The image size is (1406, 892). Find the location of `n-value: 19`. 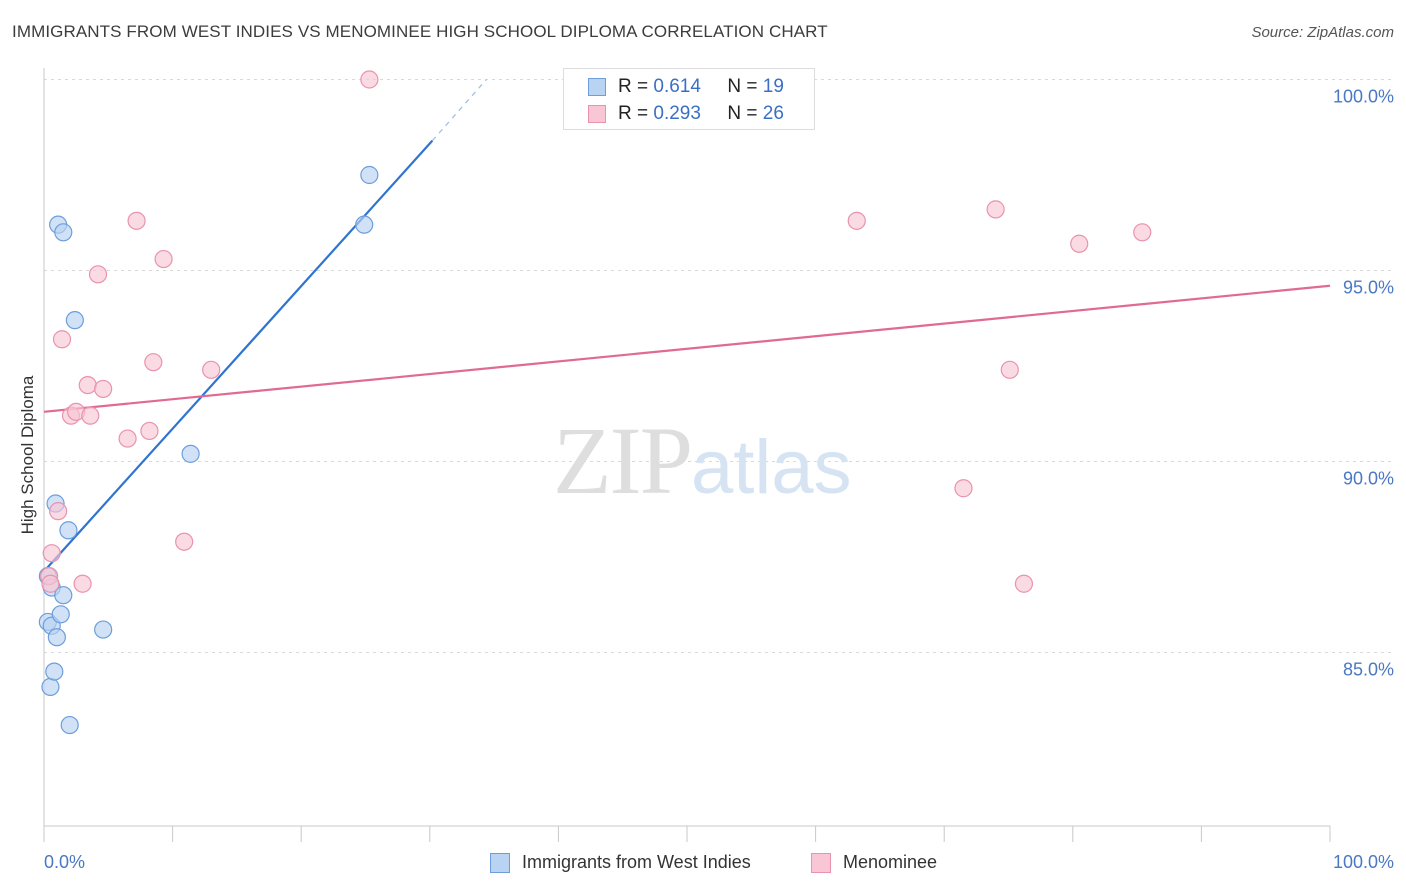

n-value: 19 is located at coordinates (773, 86).